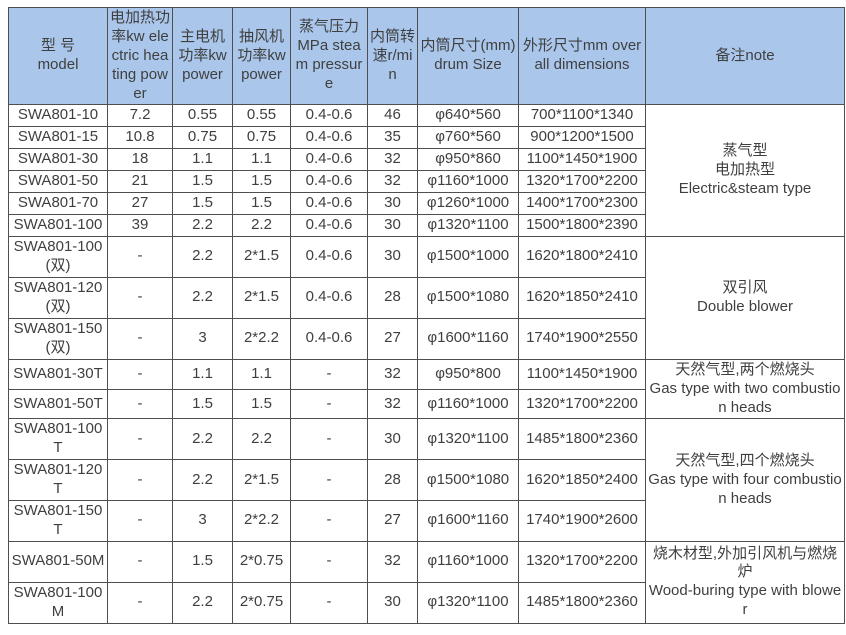  I want to click on cell-dimensions: 700*1100*1340, so click(582, 116).